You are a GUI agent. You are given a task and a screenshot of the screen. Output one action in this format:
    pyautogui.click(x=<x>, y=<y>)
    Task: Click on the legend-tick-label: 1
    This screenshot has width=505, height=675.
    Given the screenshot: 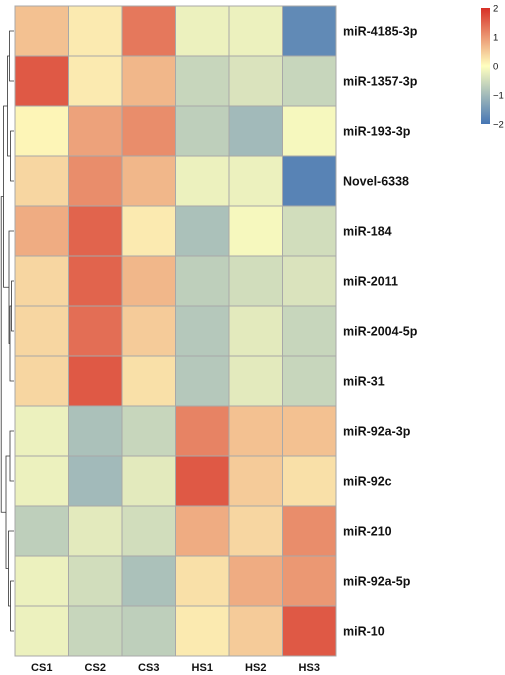 What is the action you would take?
    pyautogui.click(x=495, y=38)
    